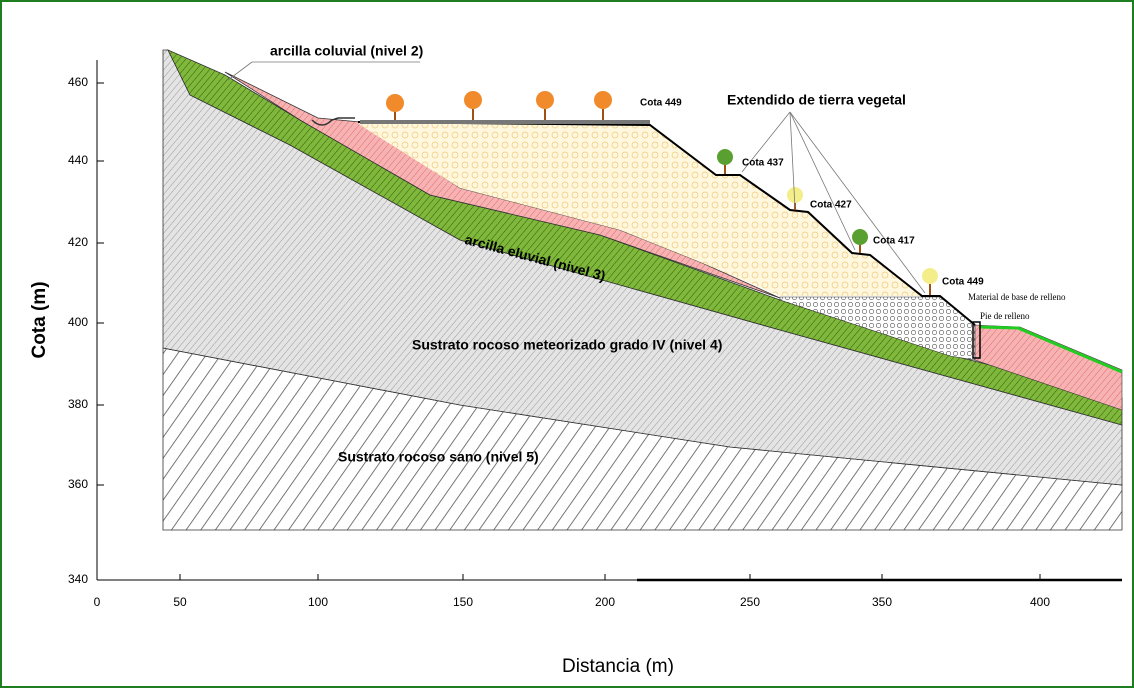 The image size is (1134, 688). Describe the element at coordinates (97, 602) in the screenshot. I see `x-tick-label: 0` at that location.